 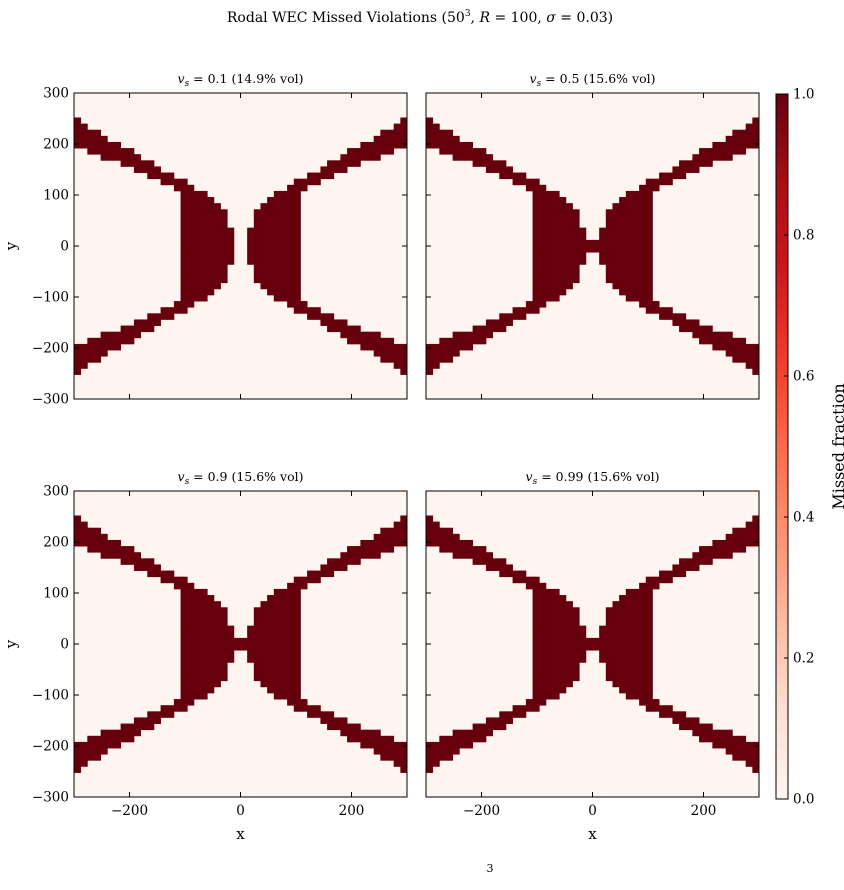 I want to click on heatmap-cells, so click(x=241, y=644).